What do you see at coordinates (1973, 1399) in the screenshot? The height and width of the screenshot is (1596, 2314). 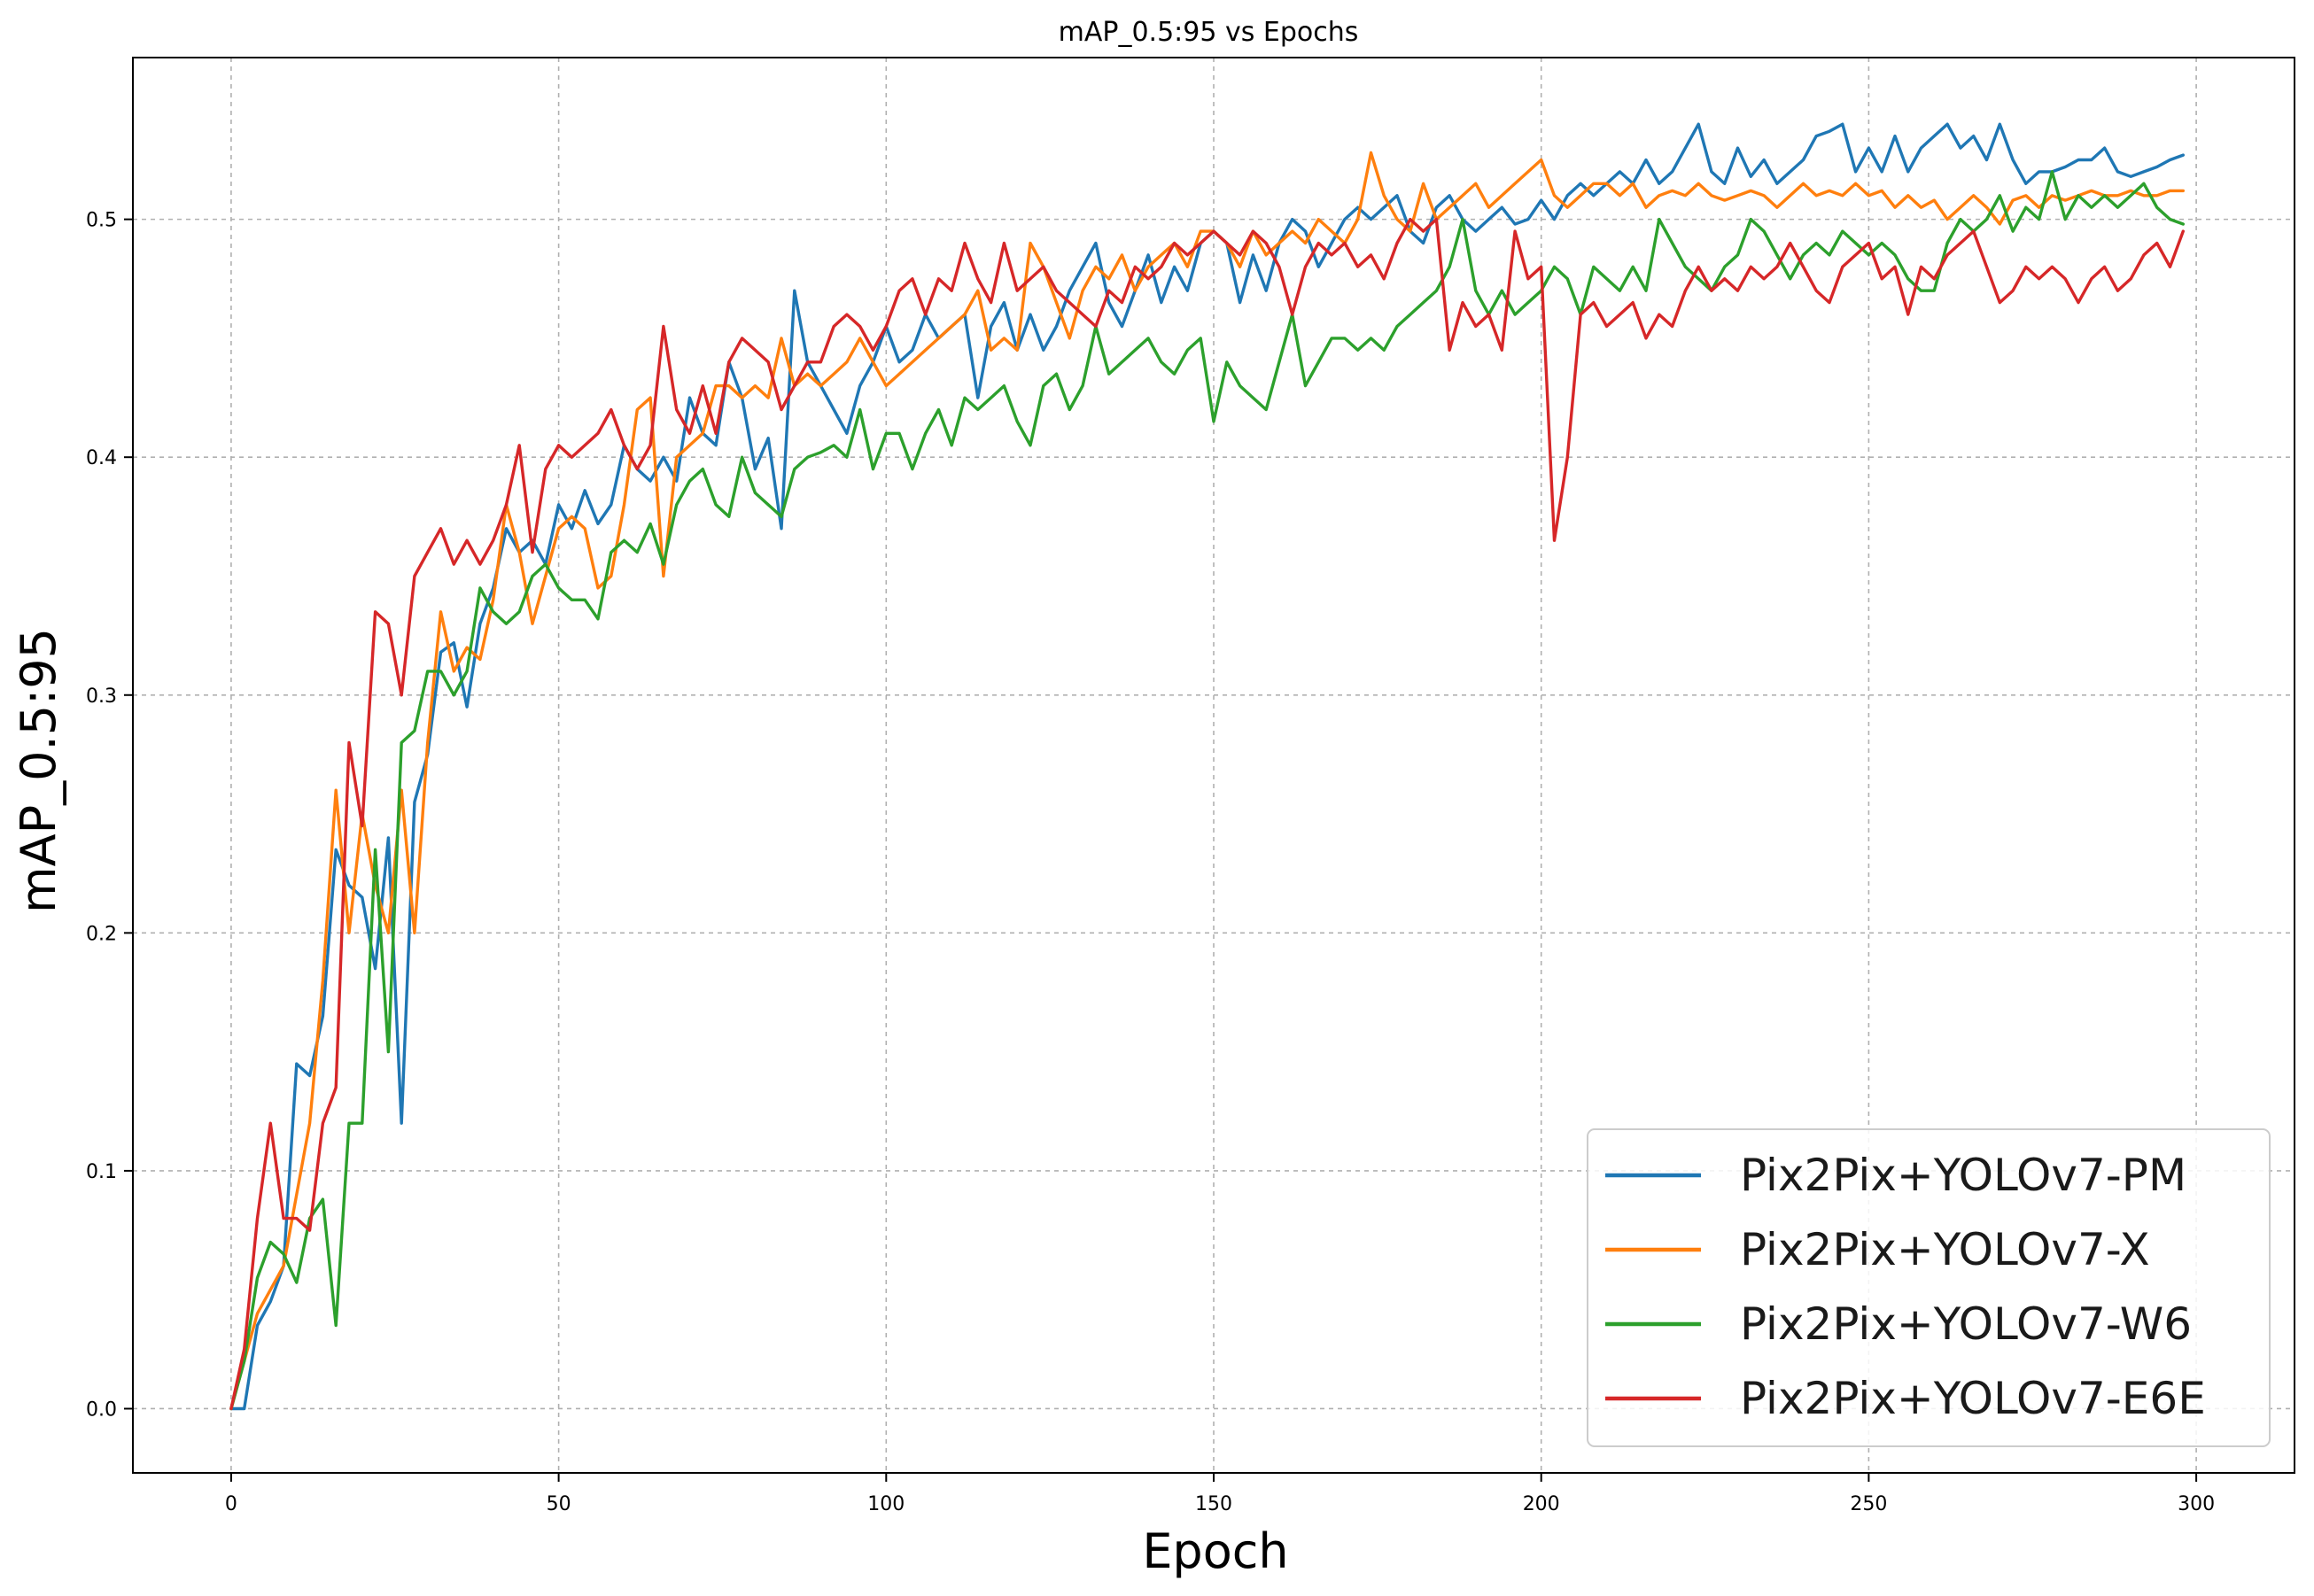 I see `legend-label: Pix2Pix+YOLOv7-E6E` at bounding box center [1973, 1399].